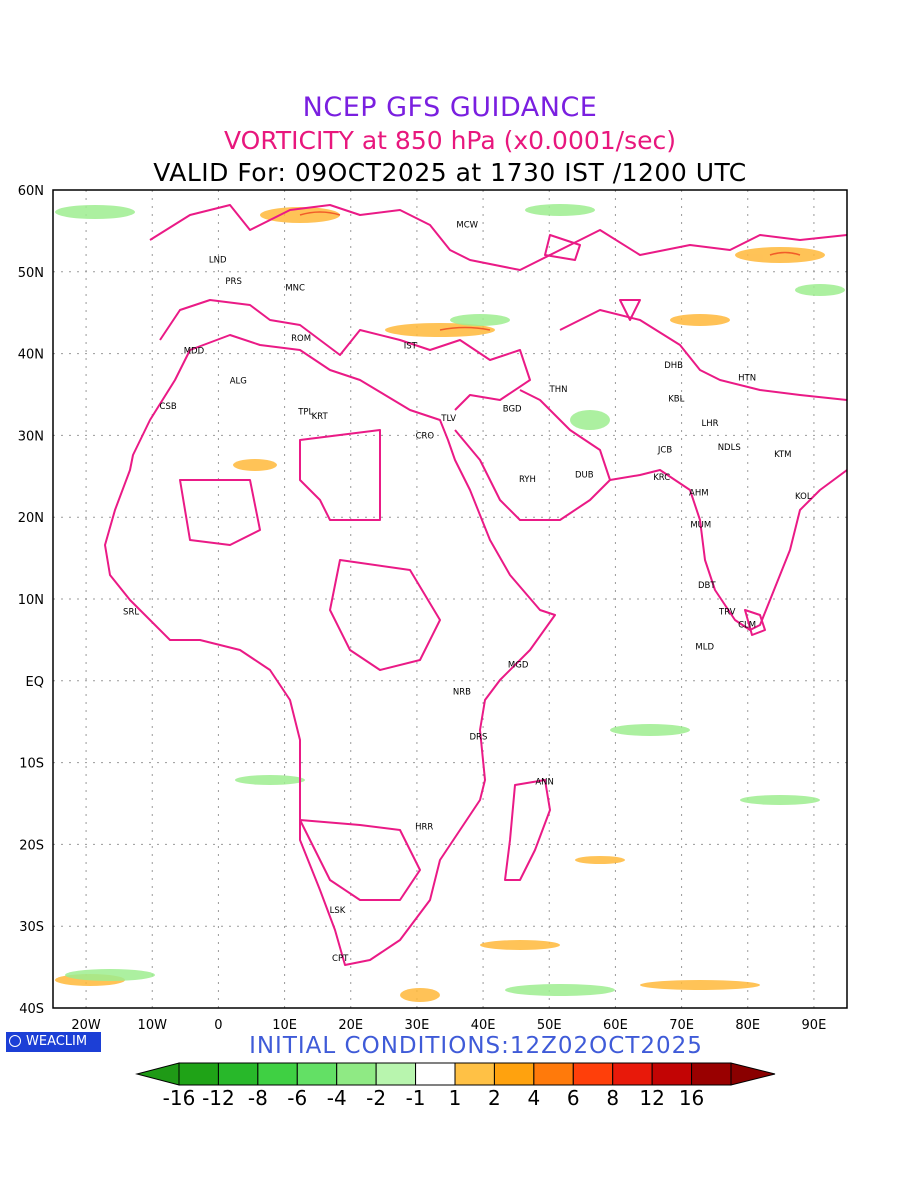 The height and width of the screenshot is (1200, 900). What do you see at coordinates (584, 476) in the screenshot?
I see `city-label: DUB` at bounding box center [584, 476].